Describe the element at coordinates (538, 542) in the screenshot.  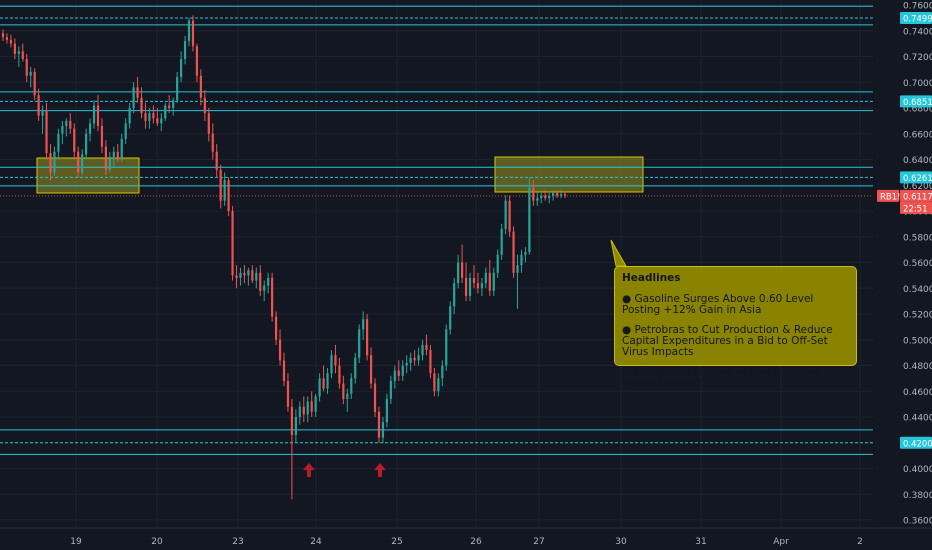
I see `x-tick-label: 27` at that location.